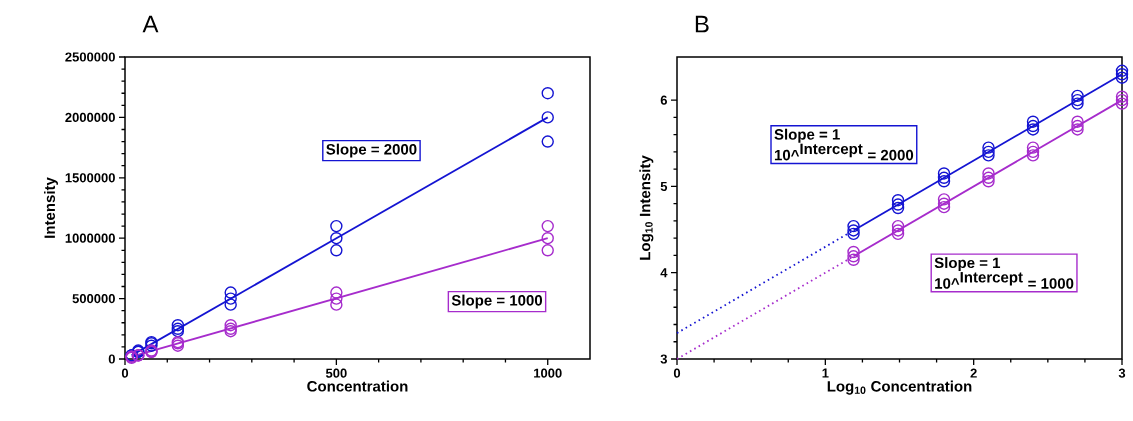 The height and width of the screenshot is (421, 1133). What do you see at coordinates (497, 301) in the screenshot?
I see `annotation: Slope = 1000` at bounding box center [497, 301].